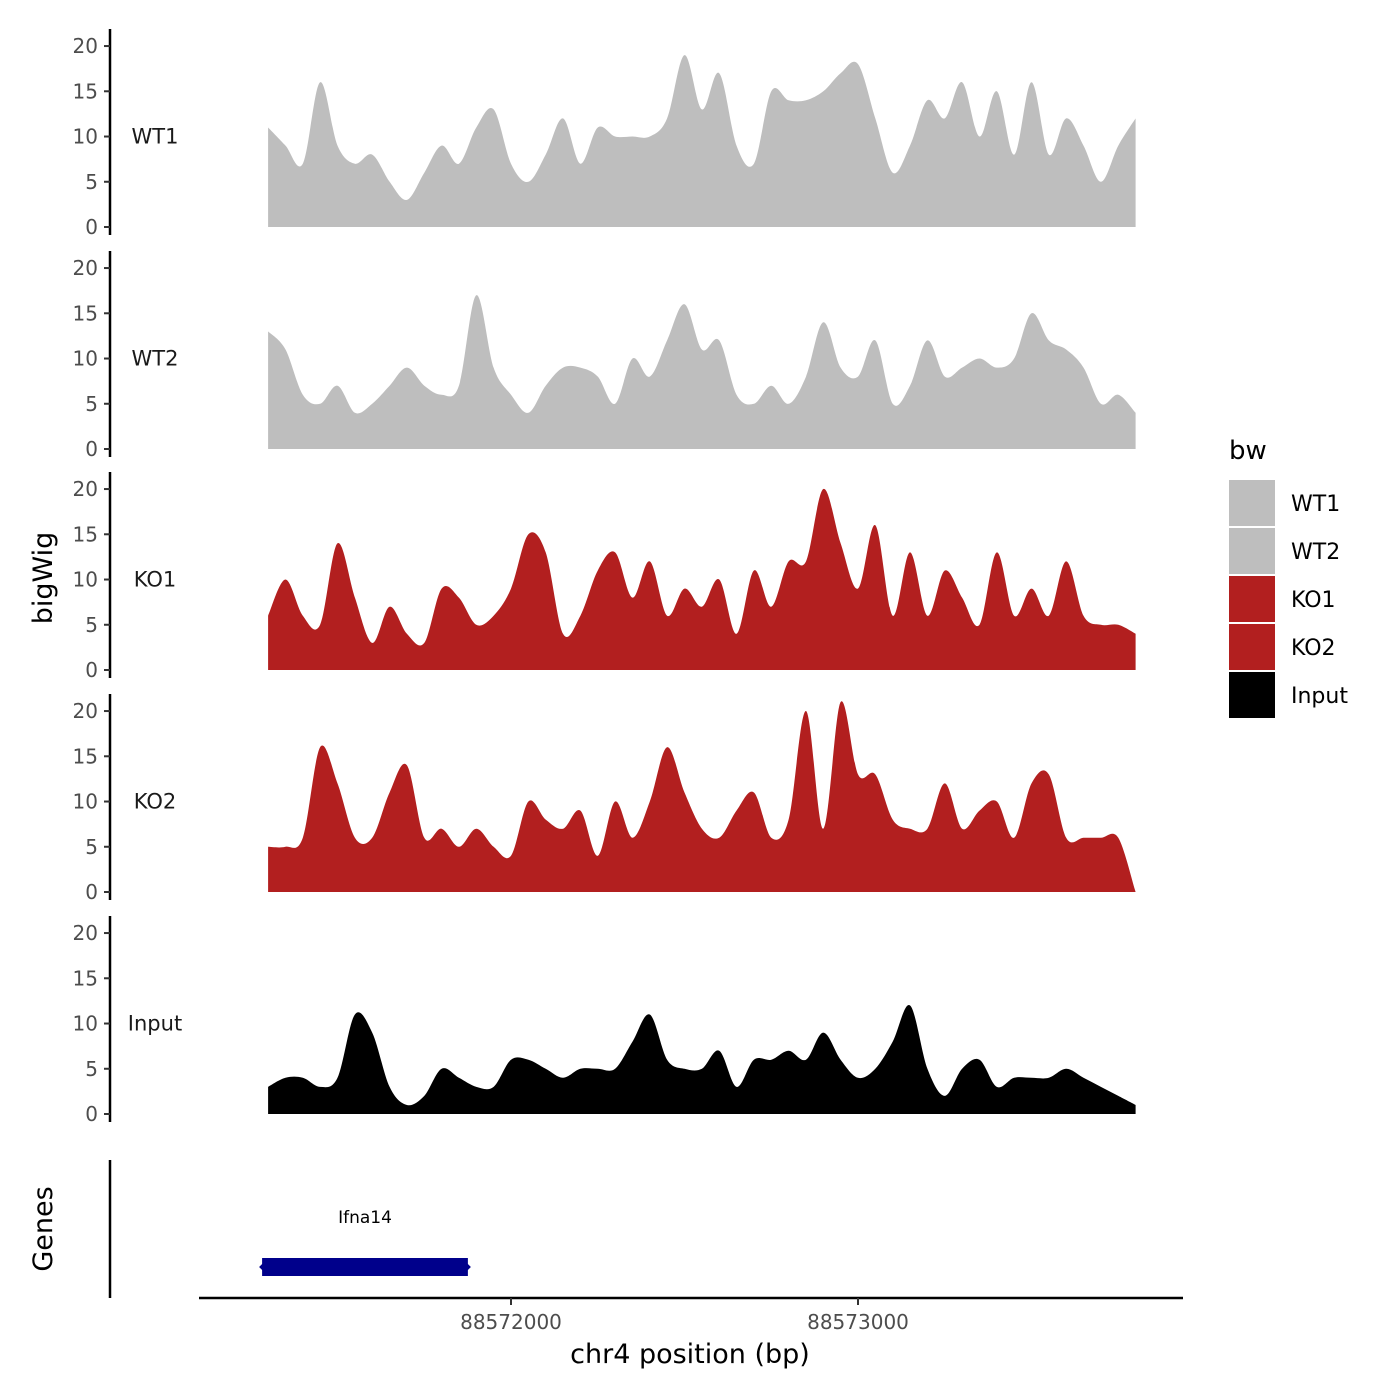 The width and height of the screenshot is (1400, 1400). Describe the element at coordinates (155, 137) in the screenshot. I see `track-label: WT1` at that location.